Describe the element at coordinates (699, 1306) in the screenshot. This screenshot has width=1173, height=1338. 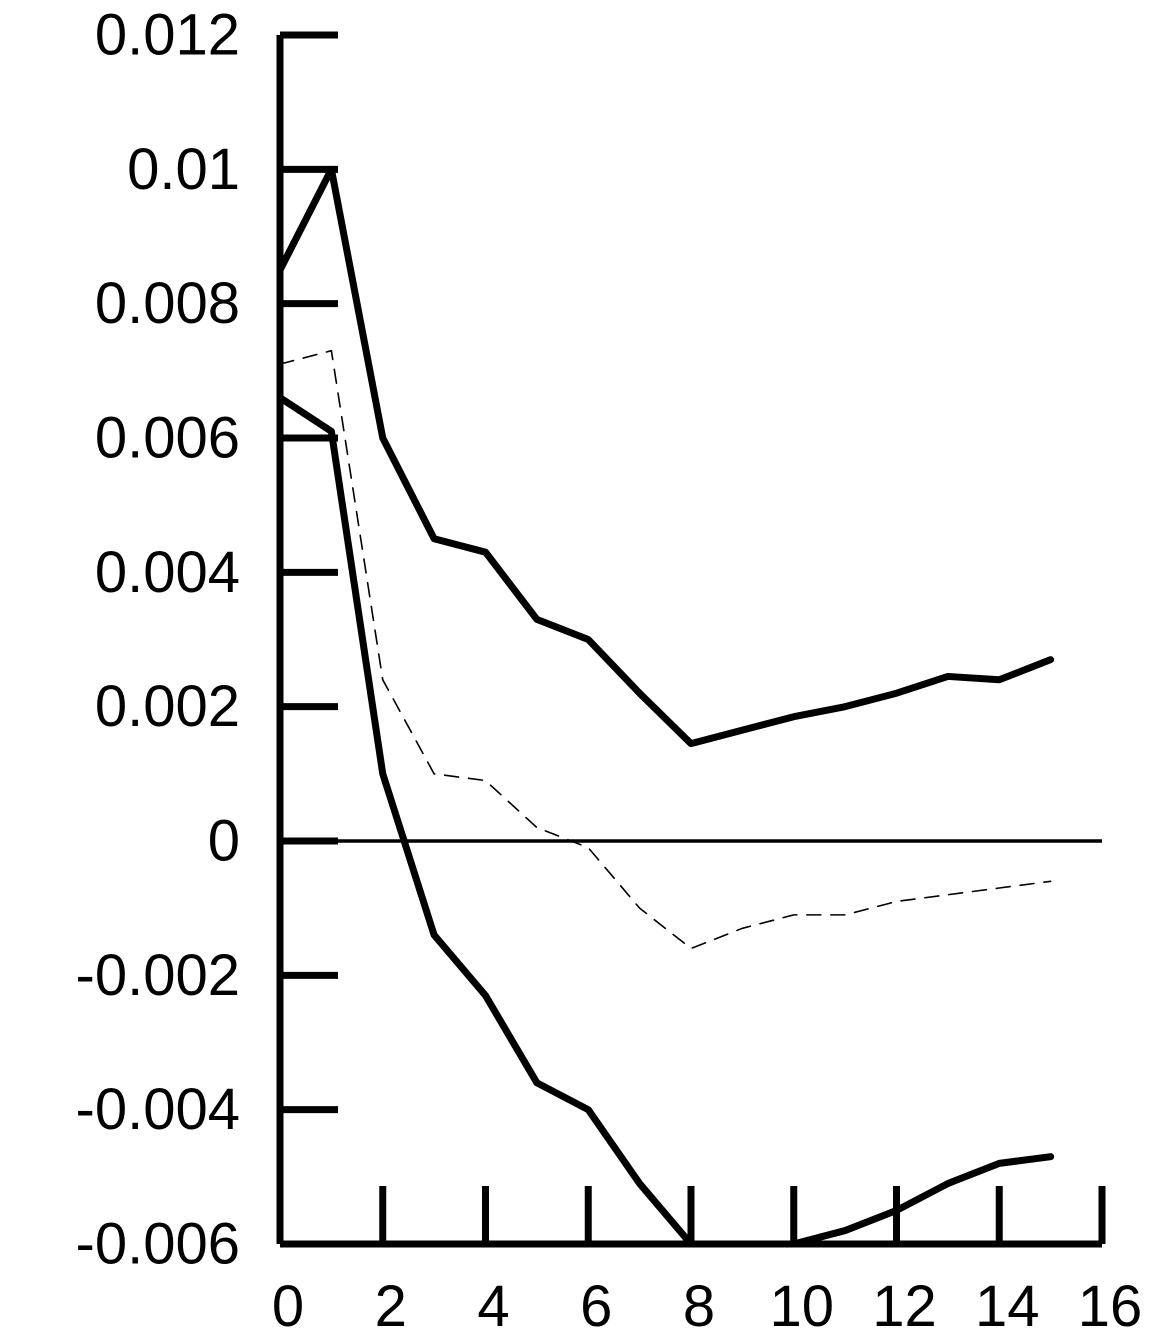
I see `x-tick-label: 8` at that location.